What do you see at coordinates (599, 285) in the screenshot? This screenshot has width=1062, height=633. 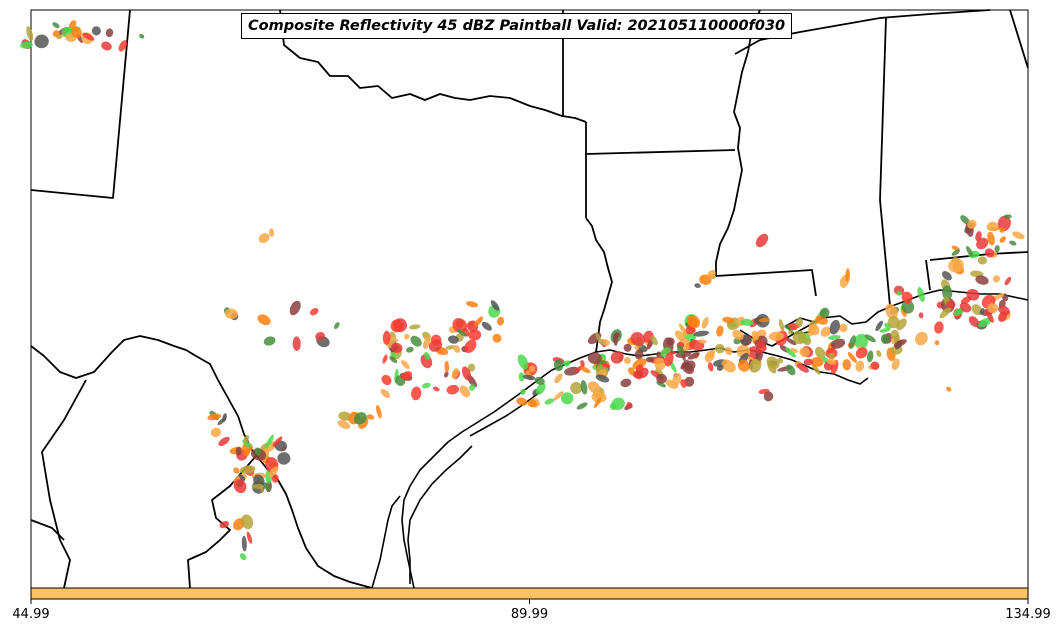 I see `boundary-sabine` at bounding box center [599, 285].